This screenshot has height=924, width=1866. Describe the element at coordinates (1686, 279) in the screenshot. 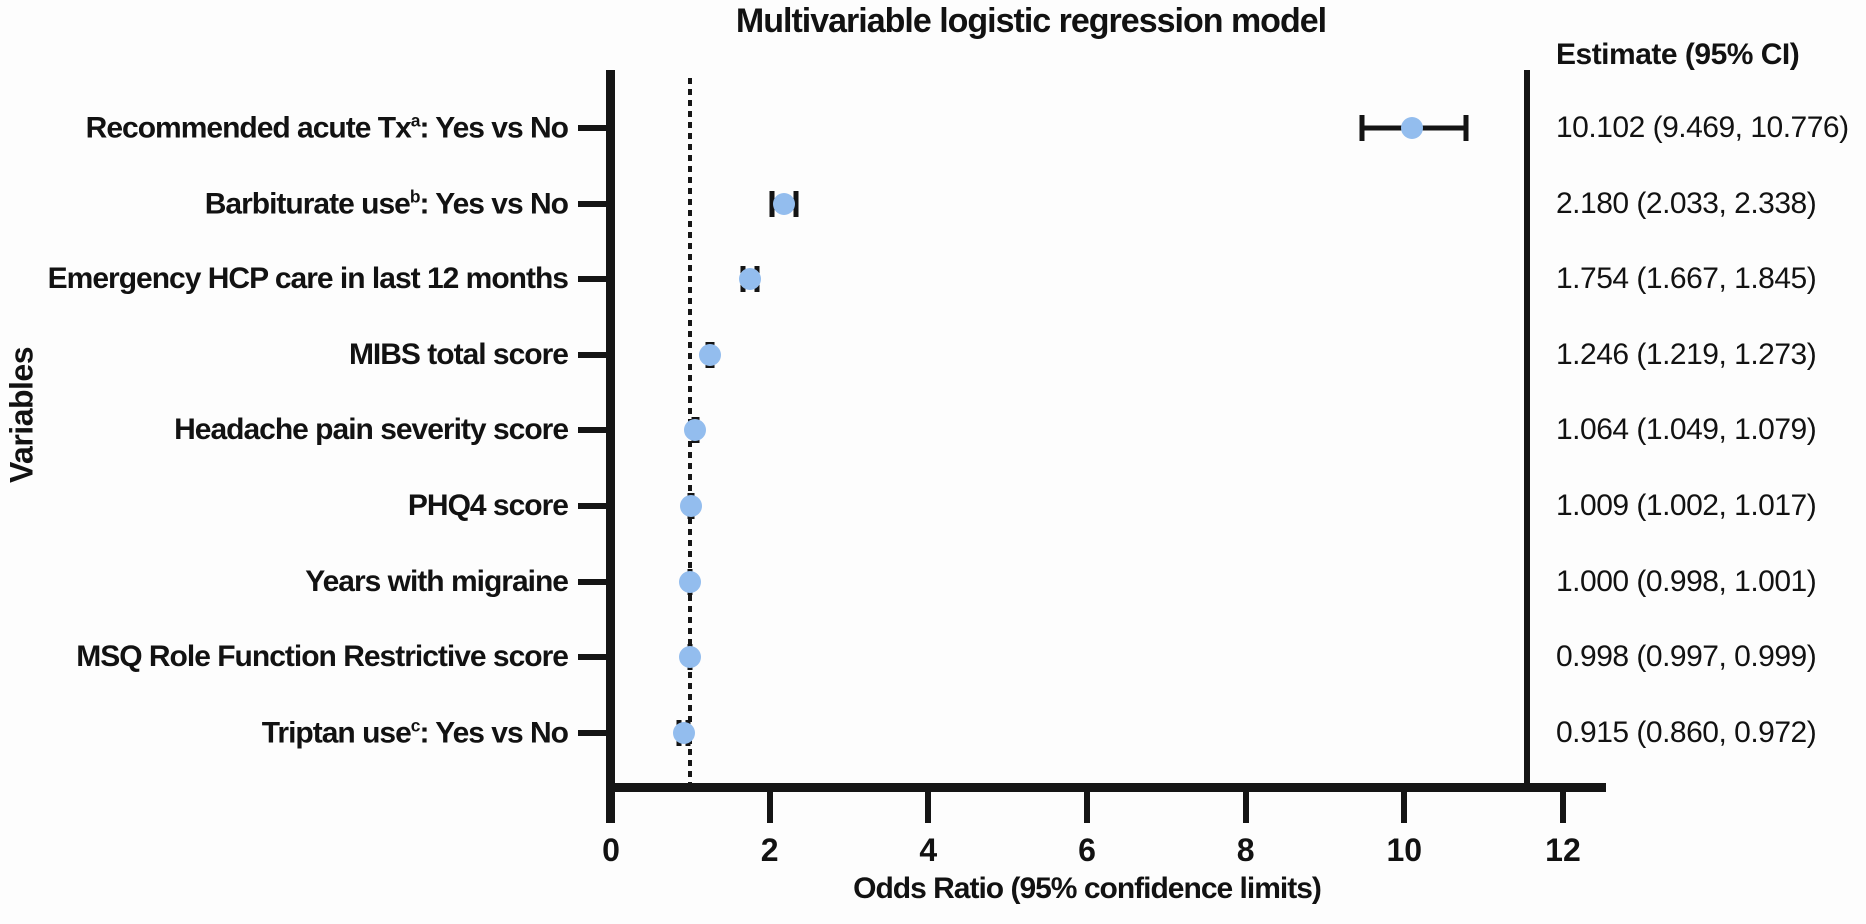

I see `estimate-value-text: 1.754 (1.667, 1.845)` at that location.